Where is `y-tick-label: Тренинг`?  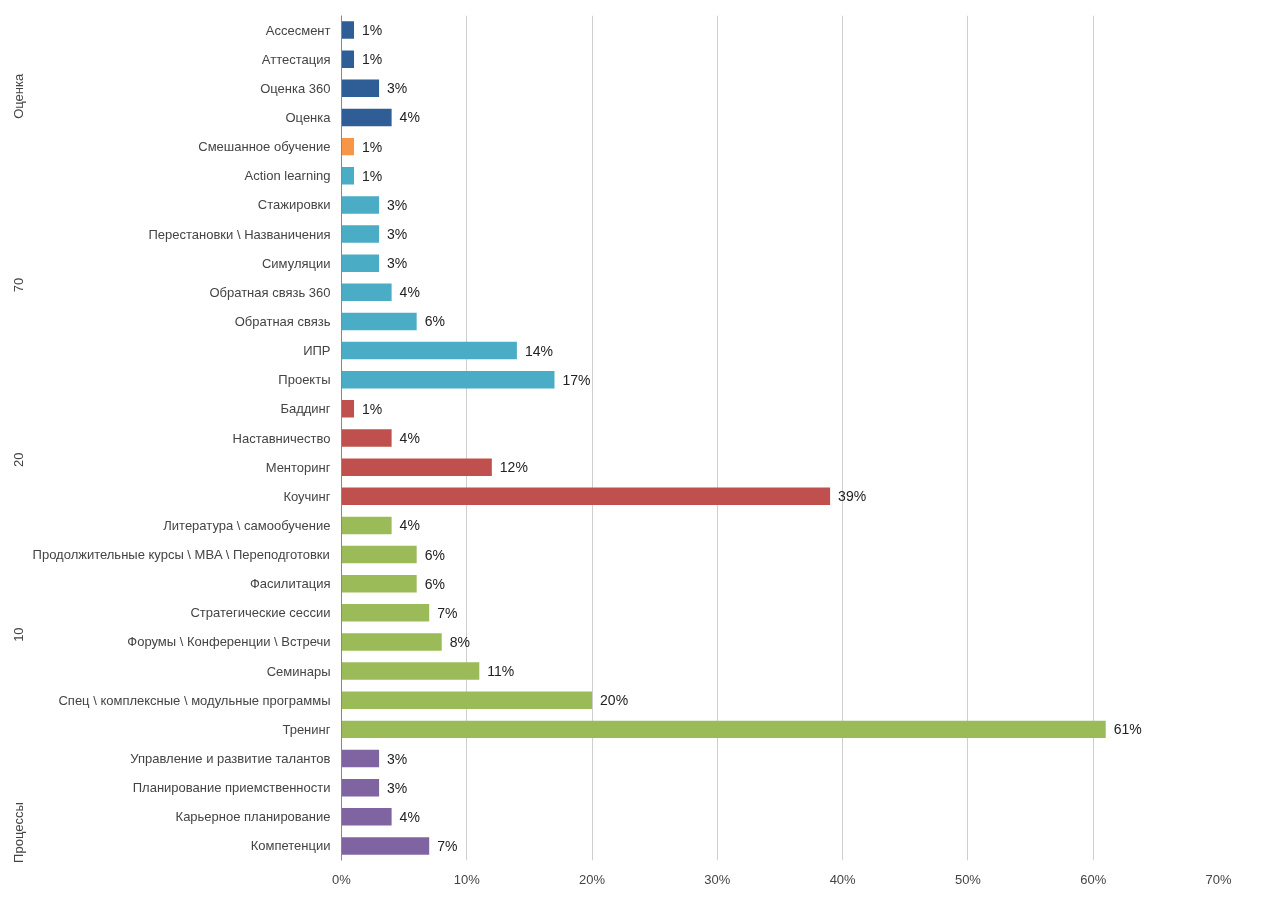 y-tick-label: Тренинг is located at coordinates (306, 729).